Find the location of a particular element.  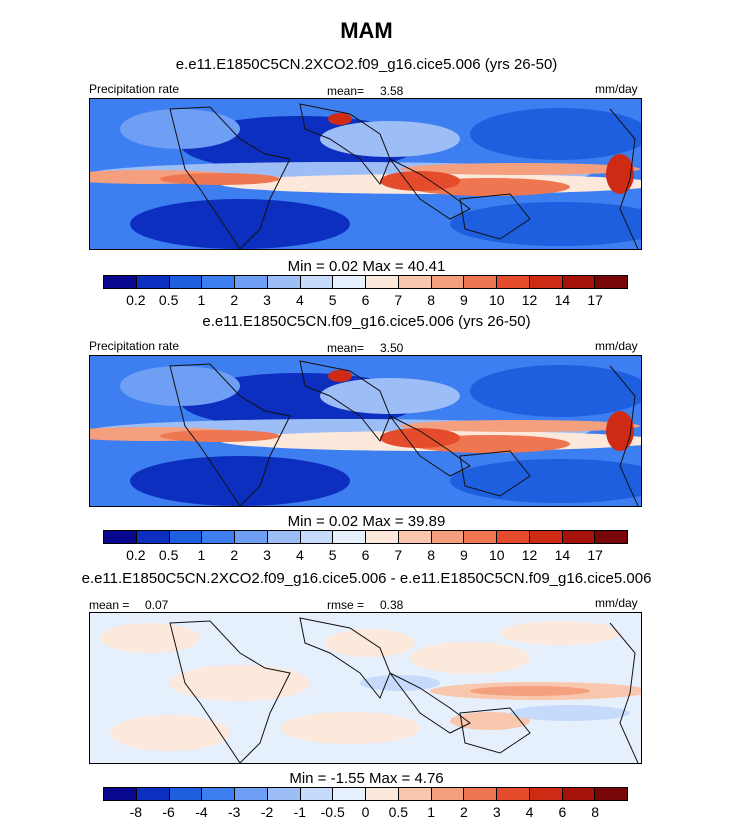

panel3-max-value: 4.76 is located at coordinates (429, 778).